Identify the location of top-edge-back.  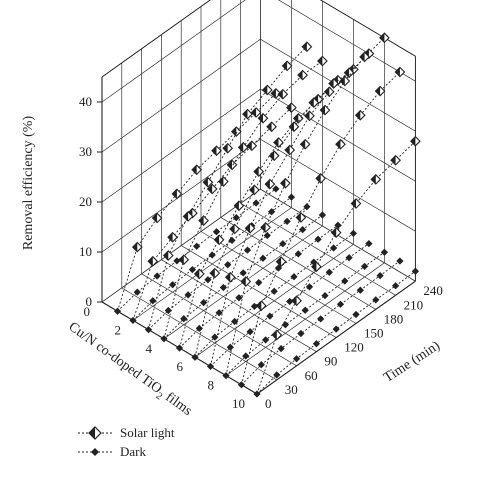
(367, 28).